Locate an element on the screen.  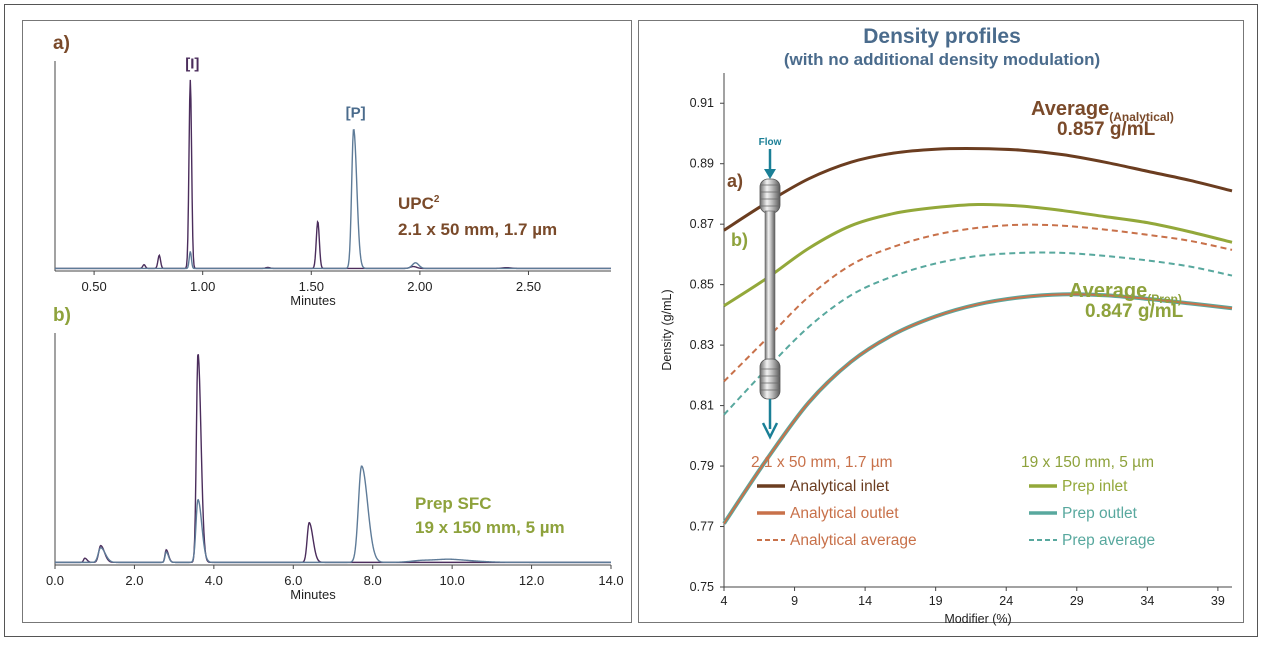
column-graphic is located at coordinates (770, 294).